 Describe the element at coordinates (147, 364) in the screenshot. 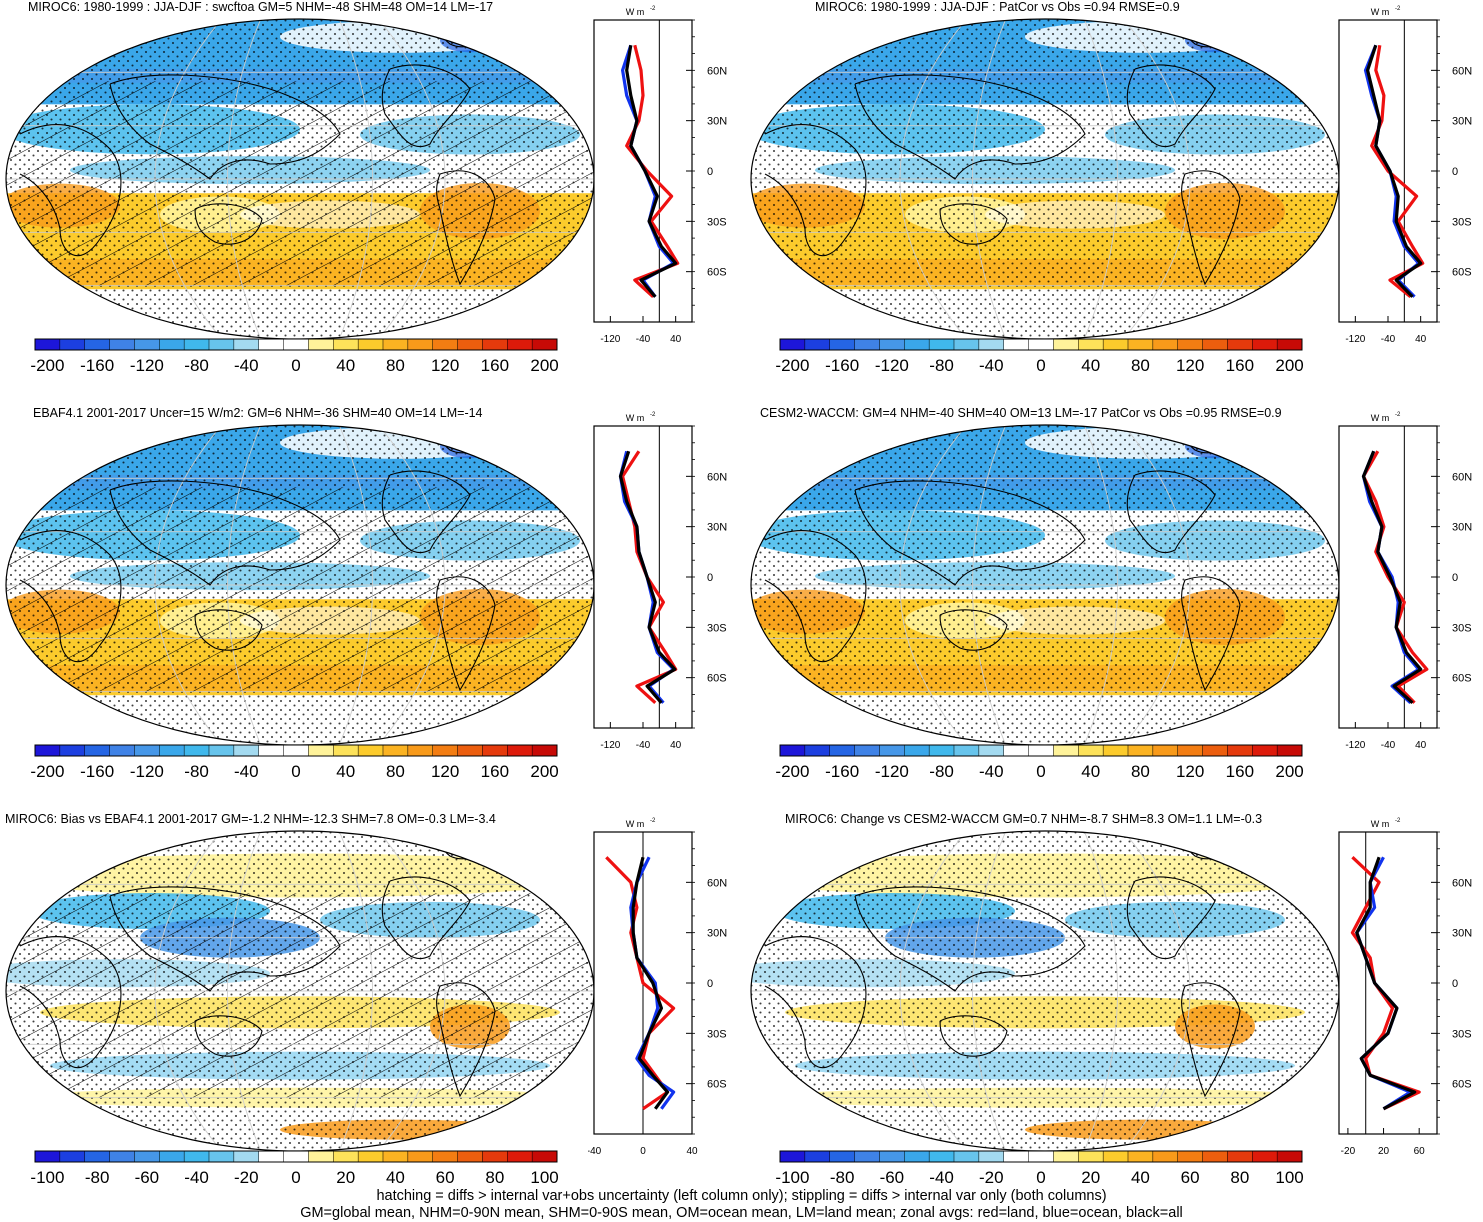

I see `colorbar-label: -120` at that location.